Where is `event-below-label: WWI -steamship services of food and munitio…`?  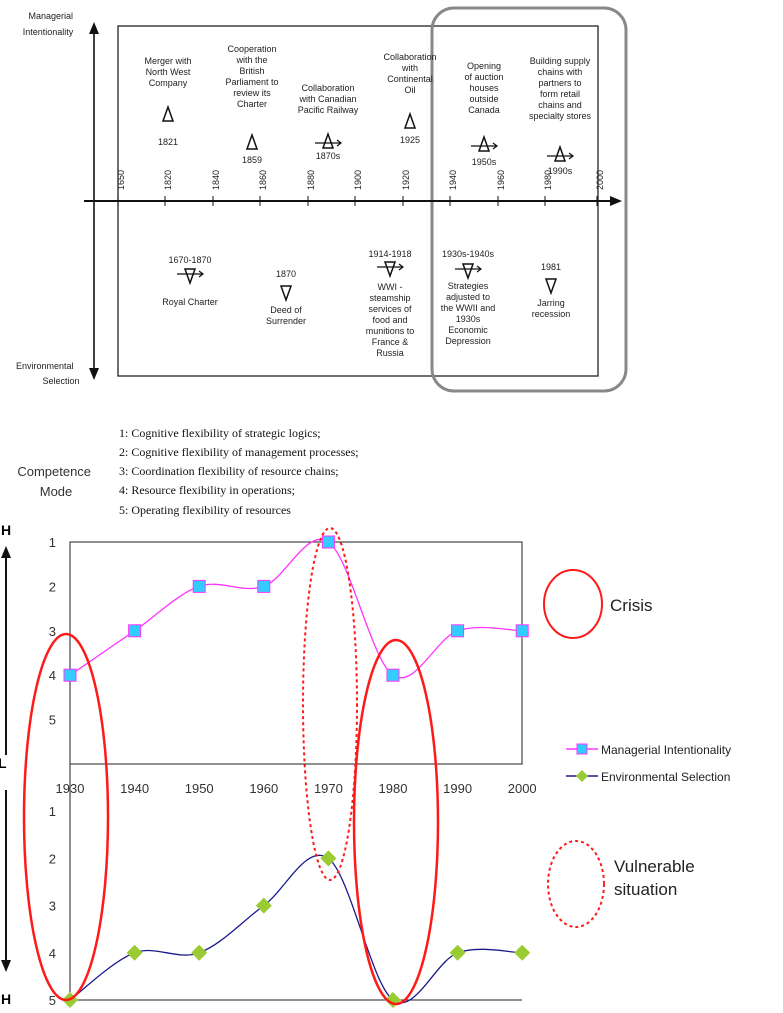
event-below-label: WWI -steamship services of food and munitio… is located at coordinates (390, 320).